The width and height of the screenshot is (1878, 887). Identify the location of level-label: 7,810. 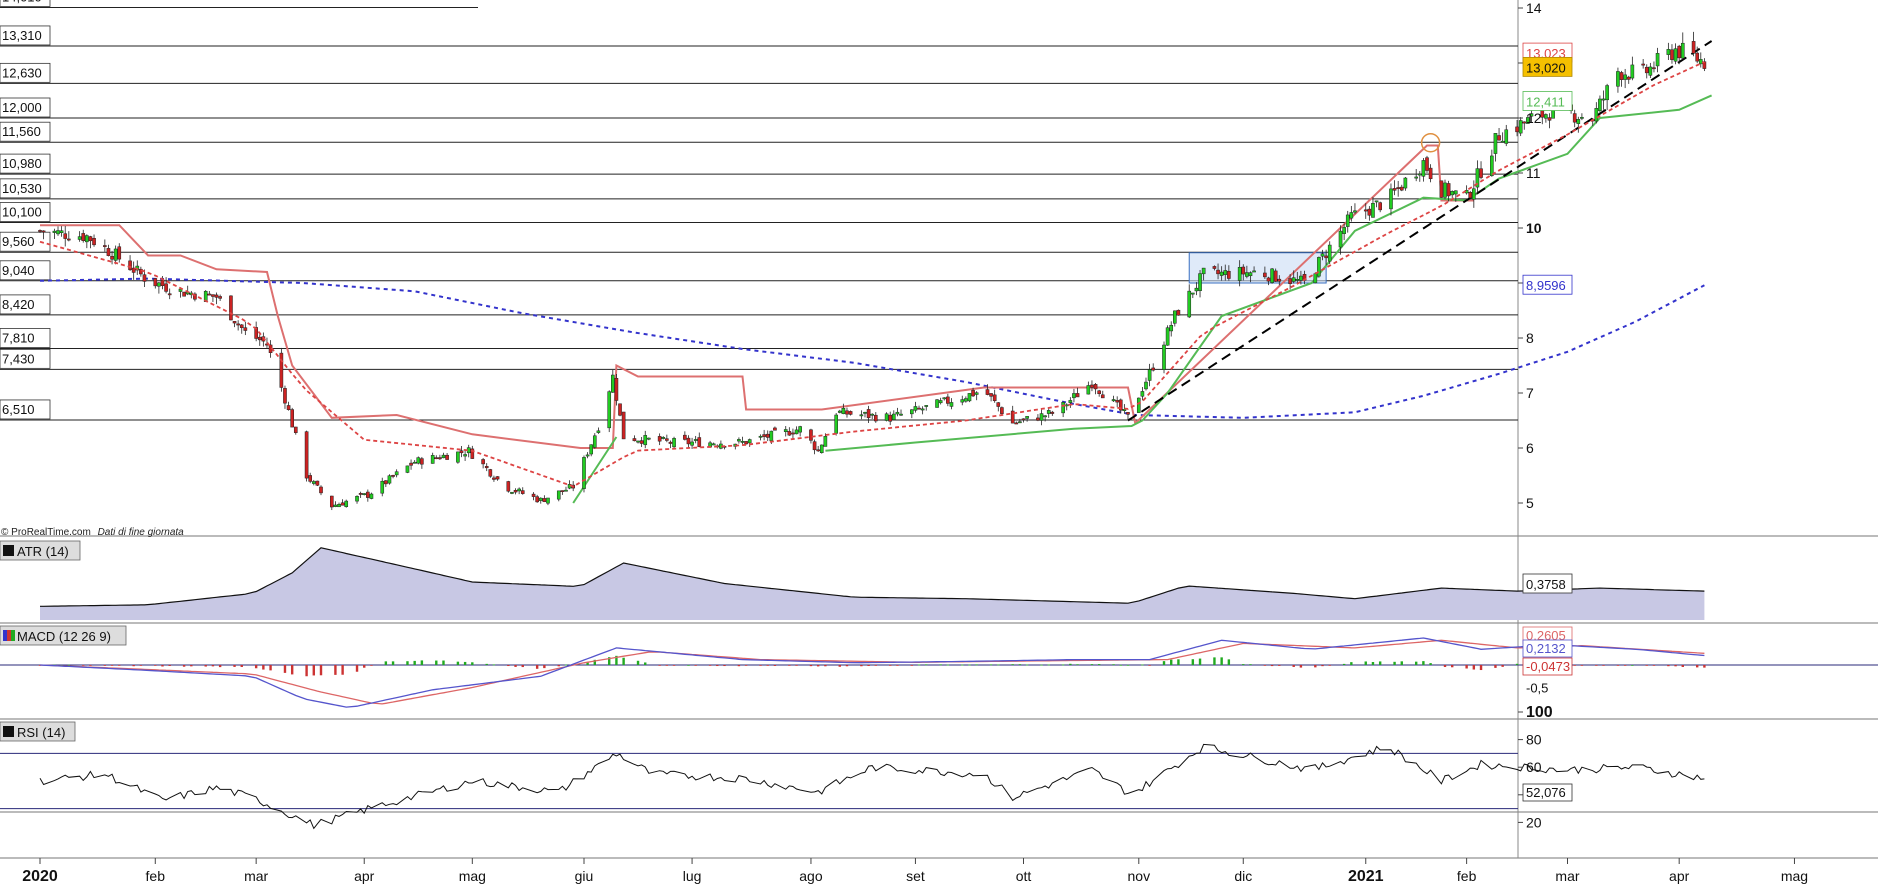
(18, 337).